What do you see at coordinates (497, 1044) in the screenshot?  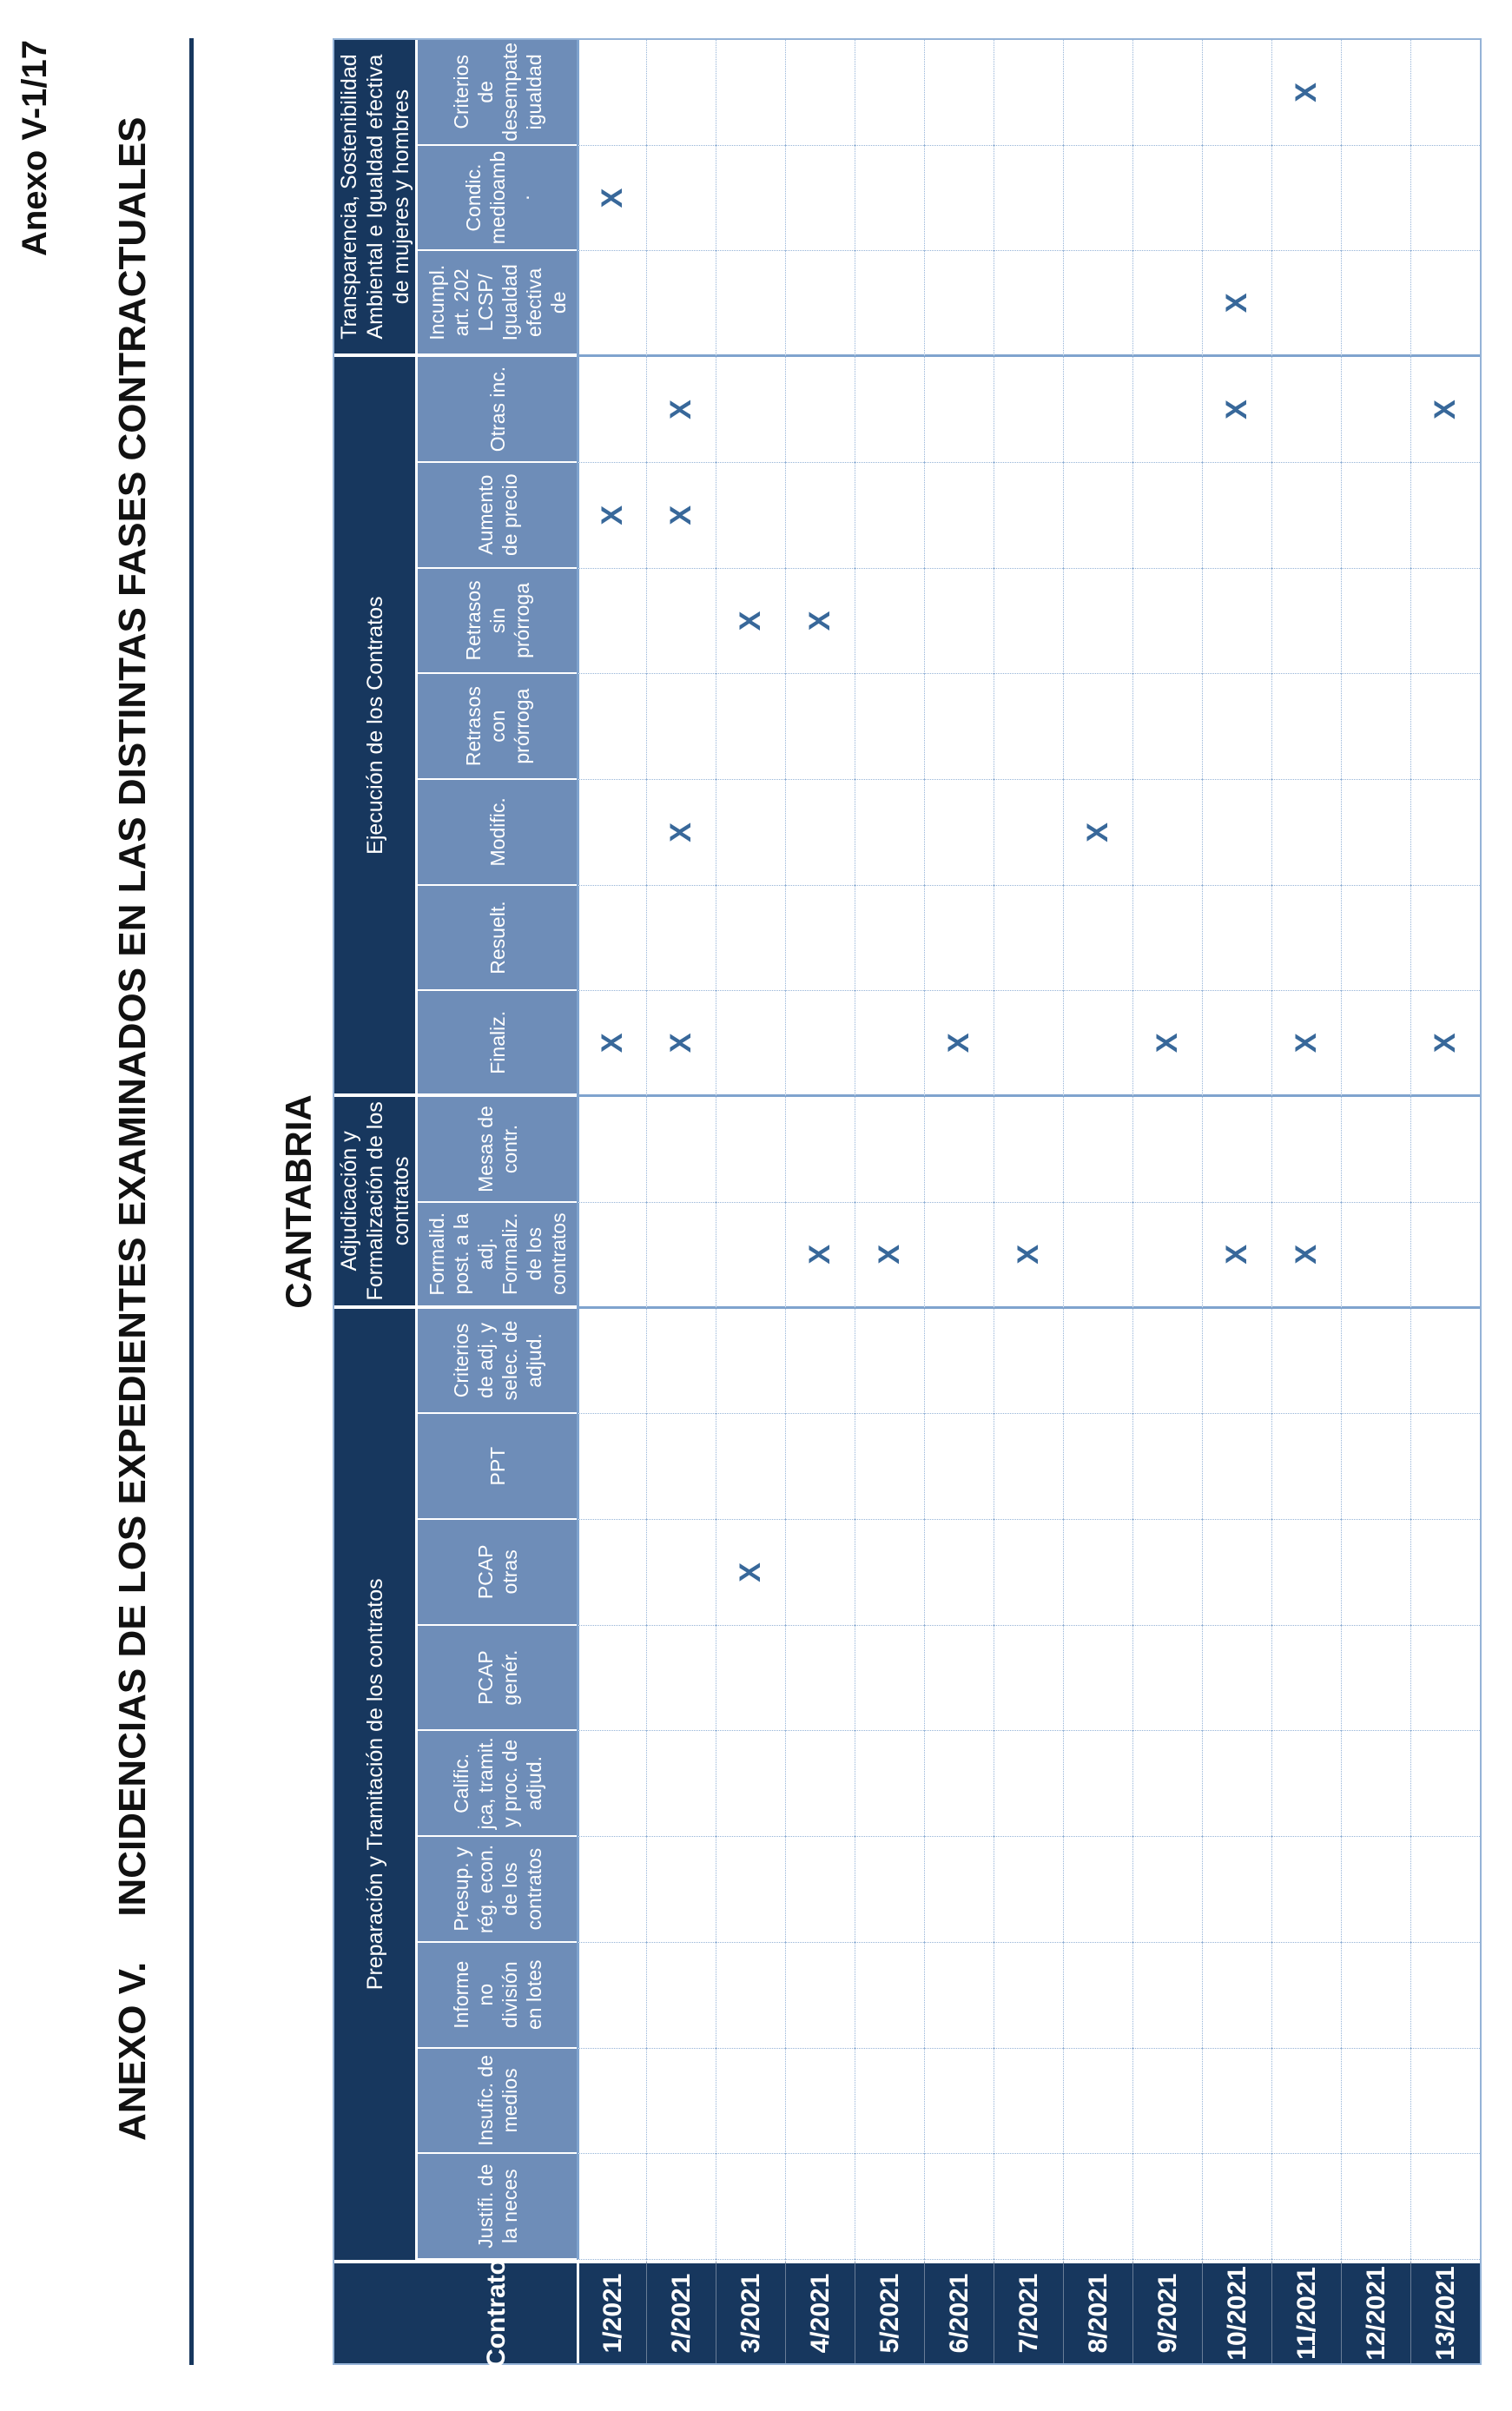 I see `col-header-finaliz: Finaliz.` at bounding box center [497, 1044].